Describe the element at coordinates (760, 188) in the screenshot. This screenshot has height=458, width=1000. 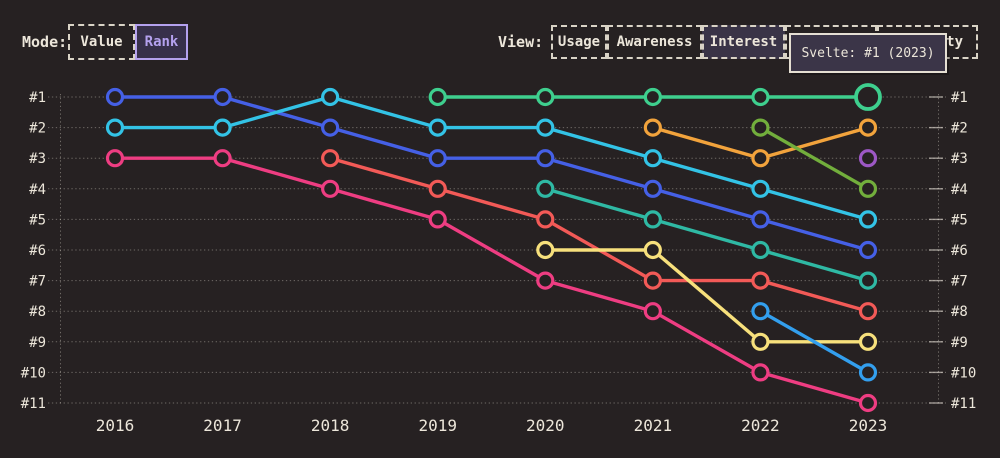
I see `data-point-cyan-series-2022` at that location.